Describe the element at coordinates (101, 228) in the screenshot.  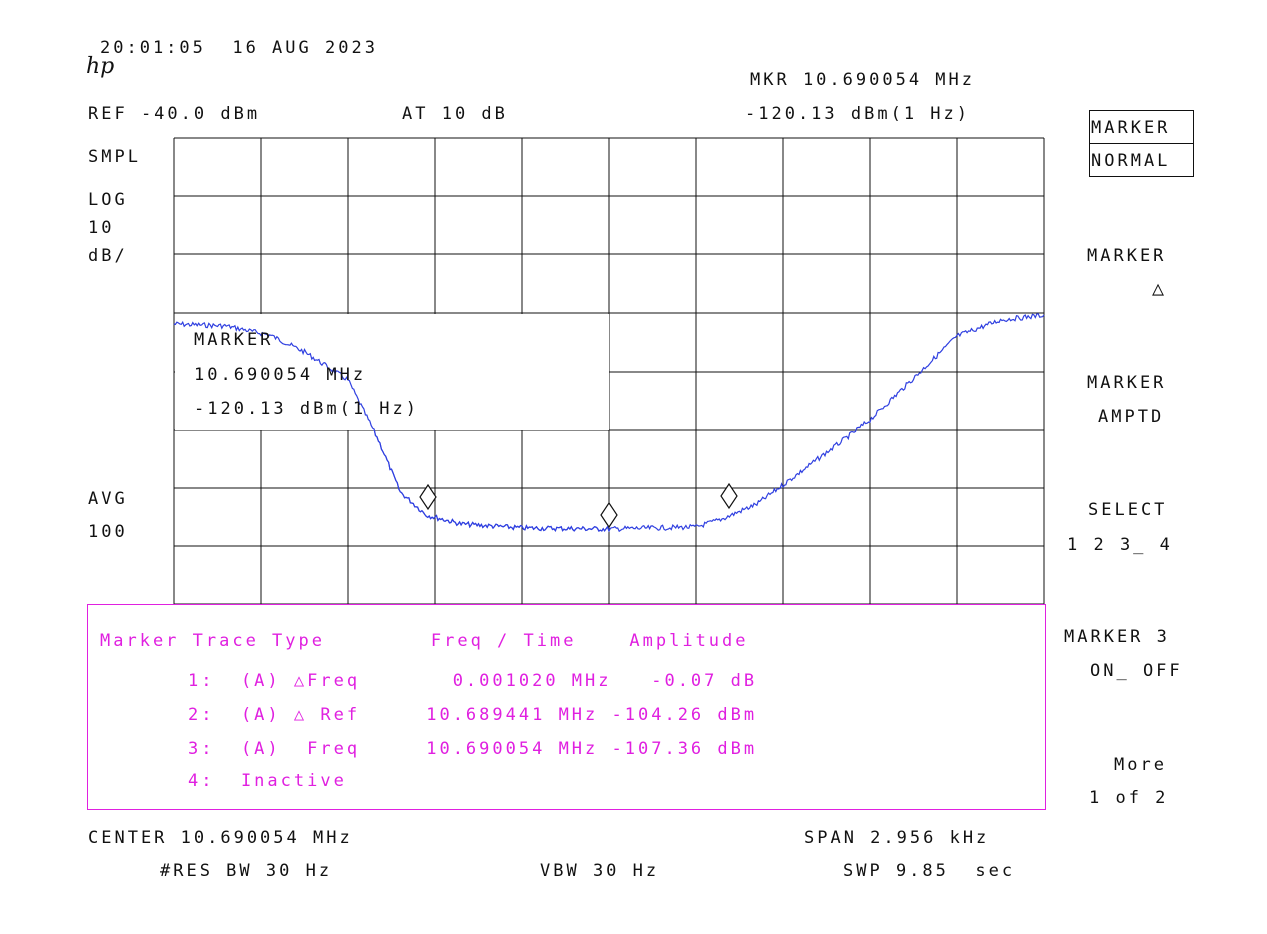
I see `scale-value-label: 10` at that location.